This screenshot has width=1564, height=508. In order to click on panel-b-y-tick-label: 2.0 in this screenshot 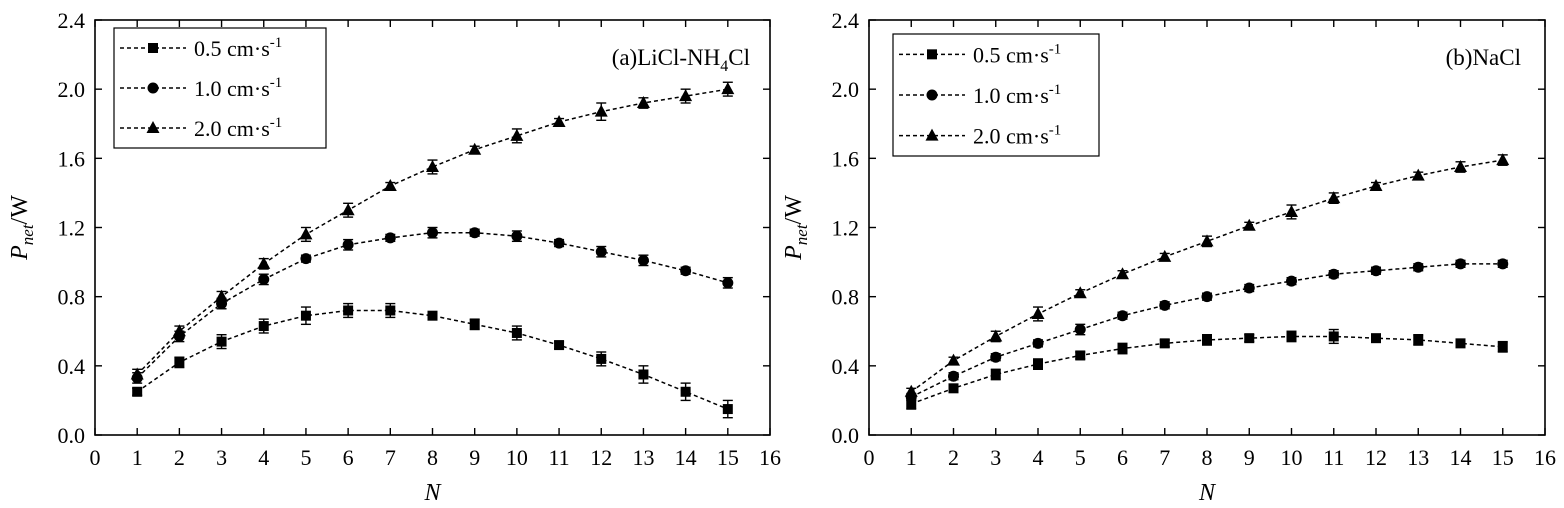, I will do `click(846, 89)`.